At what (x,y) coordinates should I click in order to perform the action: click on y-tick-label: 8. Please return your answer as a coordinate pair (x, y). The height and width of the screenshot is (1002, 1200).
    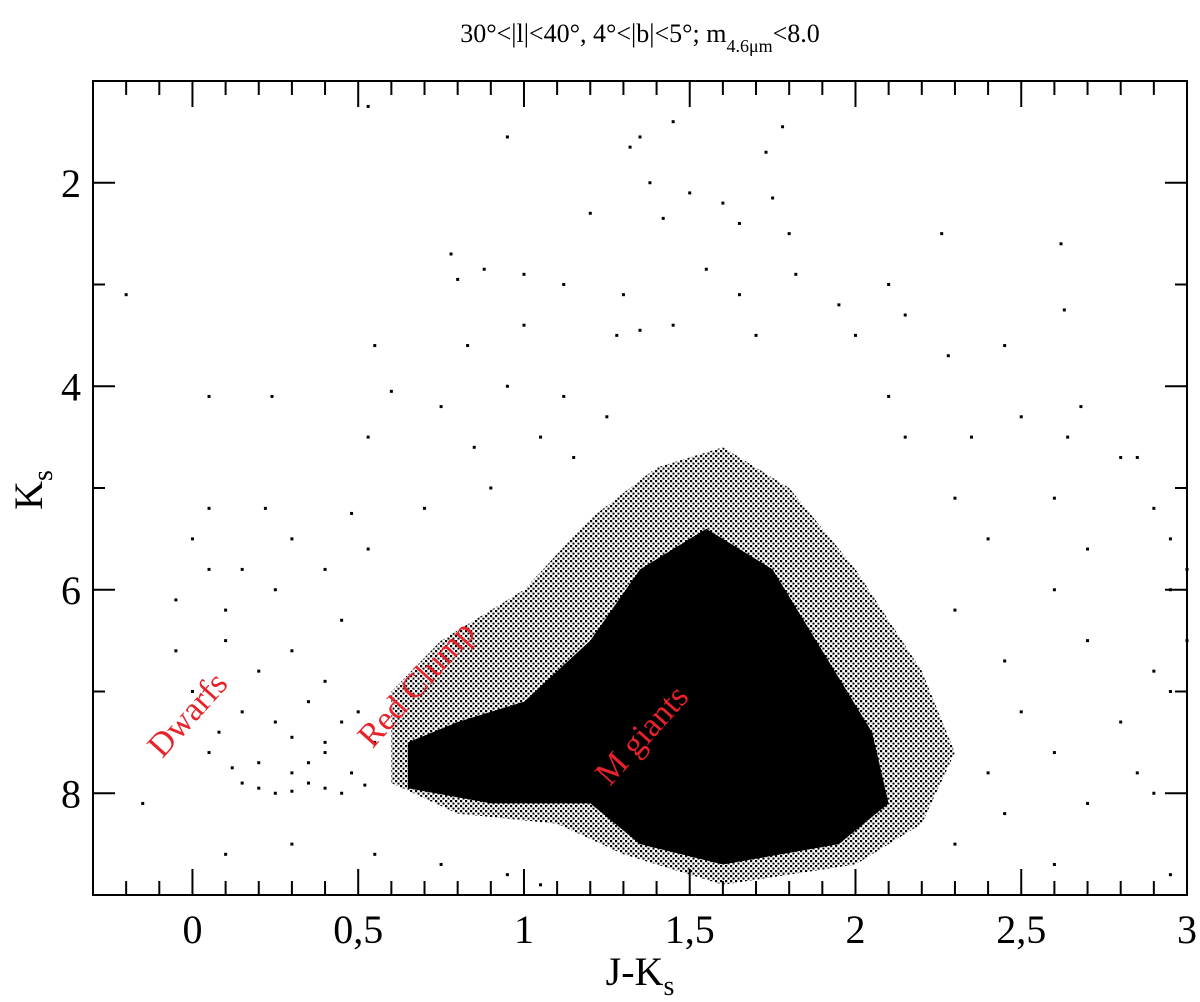
    Looking at the image, I should click on (71, 793).